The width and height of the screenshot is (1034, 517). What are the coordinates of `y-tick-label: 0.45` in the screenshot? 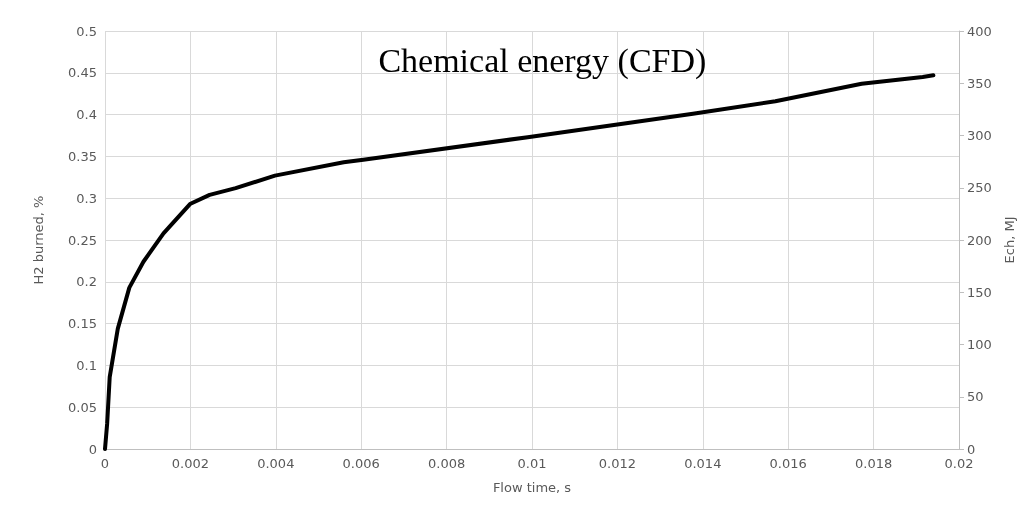 It's located at (82, 73).